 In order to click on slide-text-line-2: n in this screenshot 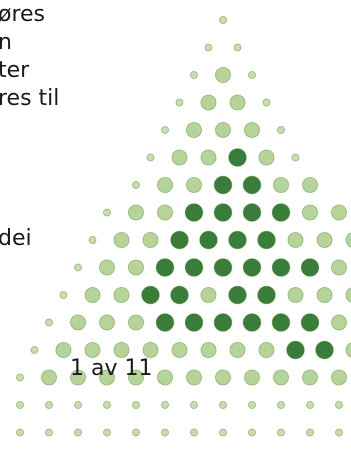, I will do `click(6, 42)`.